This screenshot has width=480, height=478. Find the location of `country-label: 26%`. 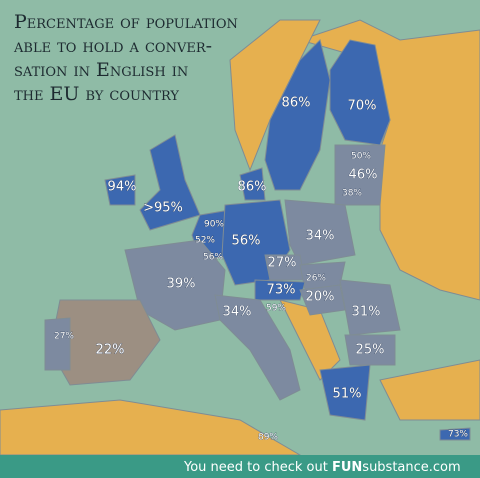

country-label: 26% is located at coordinates (316, 279).